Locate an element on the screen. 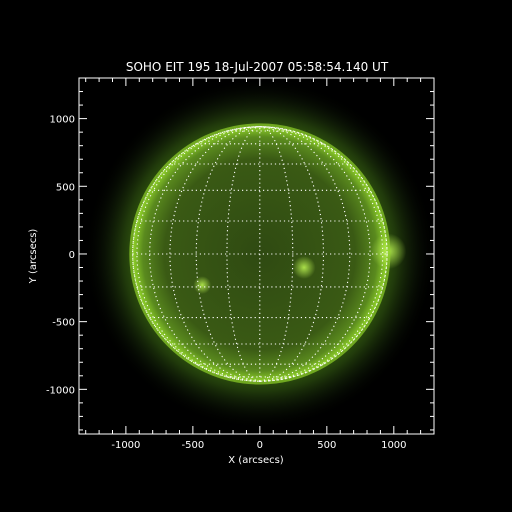  x-tick-label: -500 is located at coordinates (193, 445).